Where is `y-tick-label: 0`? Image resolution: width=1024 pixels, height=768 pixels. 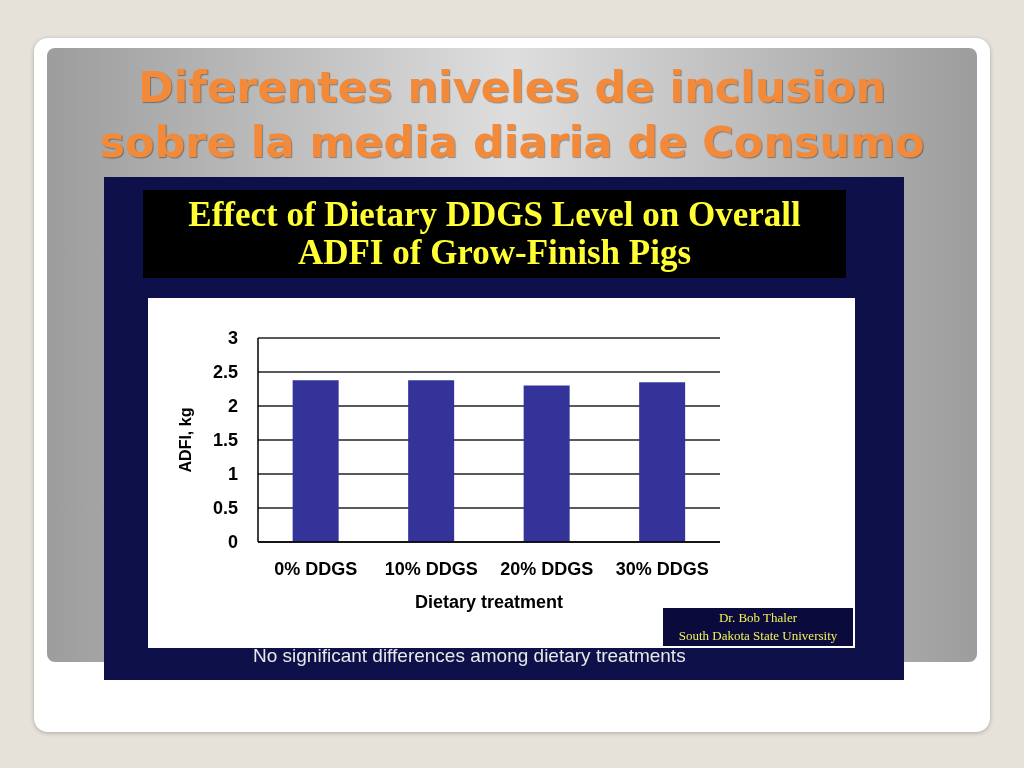 y-tick-label: 0 is located at coordinates (232, 542).